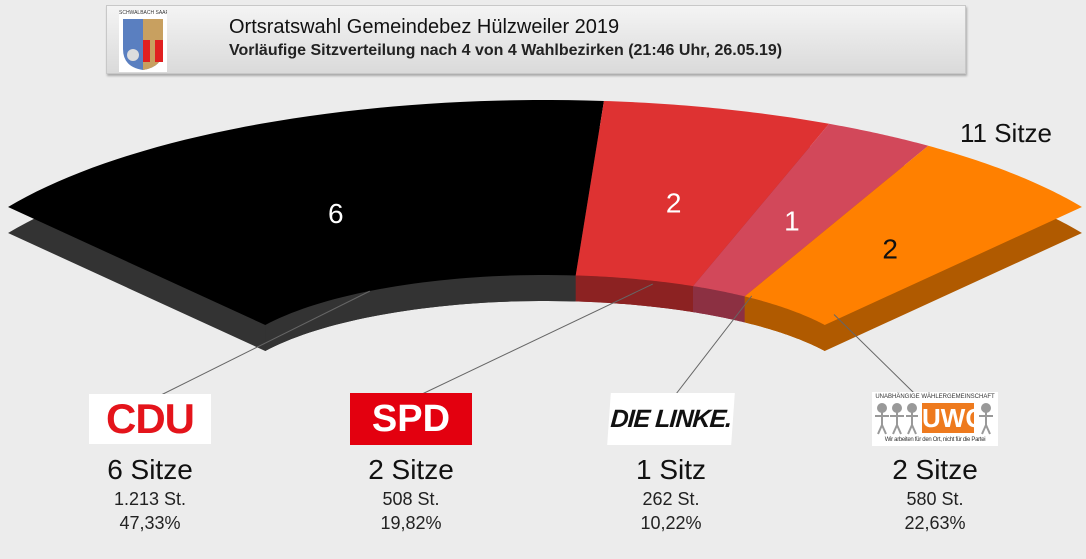 The image size is (1086, 559). I want to click on segment-seat-label: 1, so click(792, 220).